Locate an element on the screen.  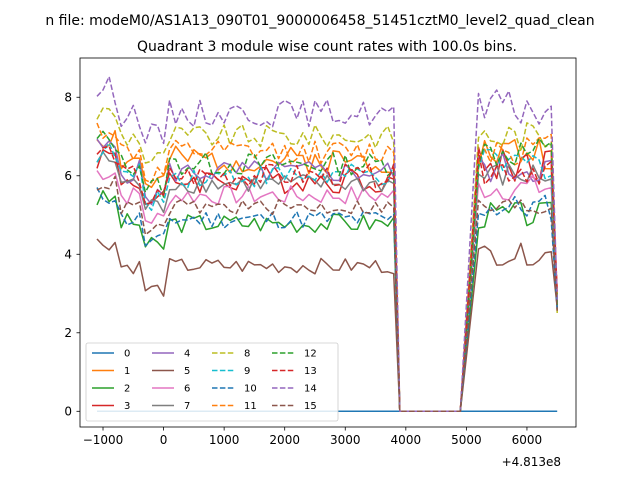
legend-box is located at coordinates (212, 382).